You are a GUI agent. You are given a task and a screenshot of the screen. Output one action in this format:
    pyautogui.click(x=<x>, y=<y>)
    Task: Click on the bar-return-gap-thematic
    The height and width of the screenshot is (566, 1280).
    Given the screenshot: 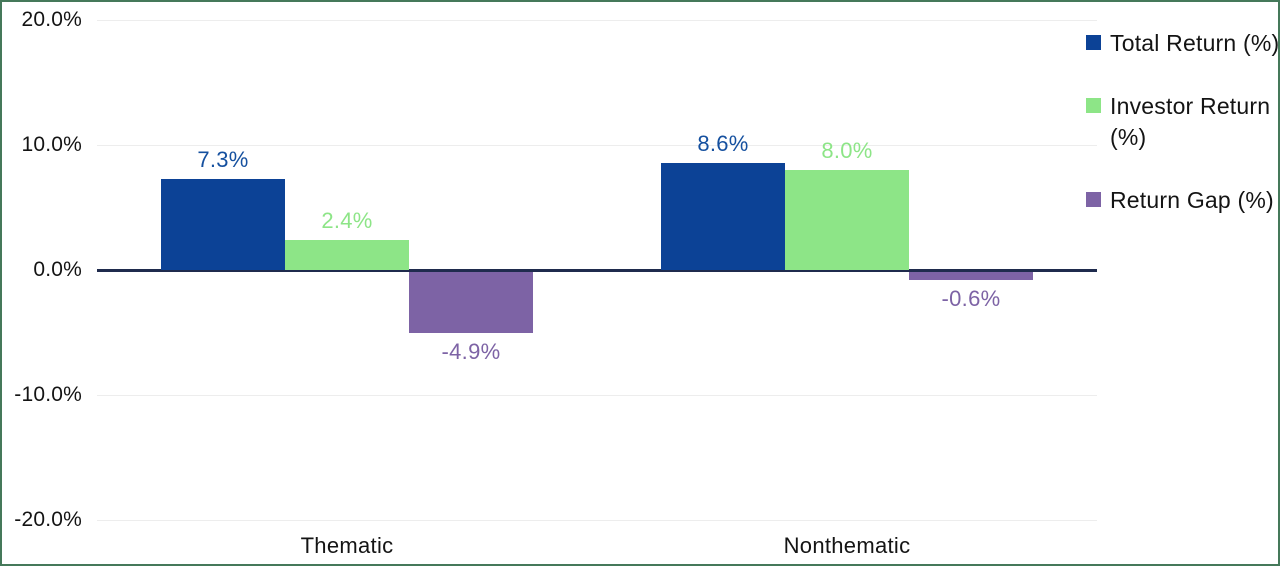 What is the action you would take?
    pyautogui.click(x=471, y=303)
    